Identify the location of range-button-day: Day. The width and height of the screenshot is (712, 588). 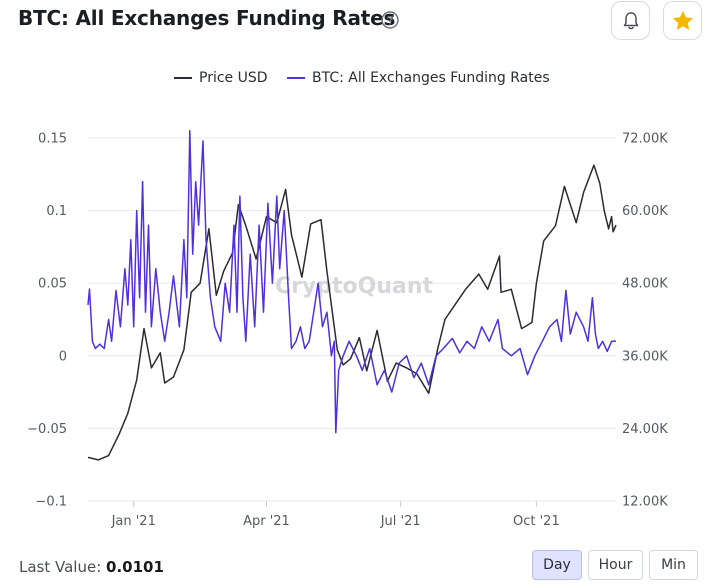
(557, 565).